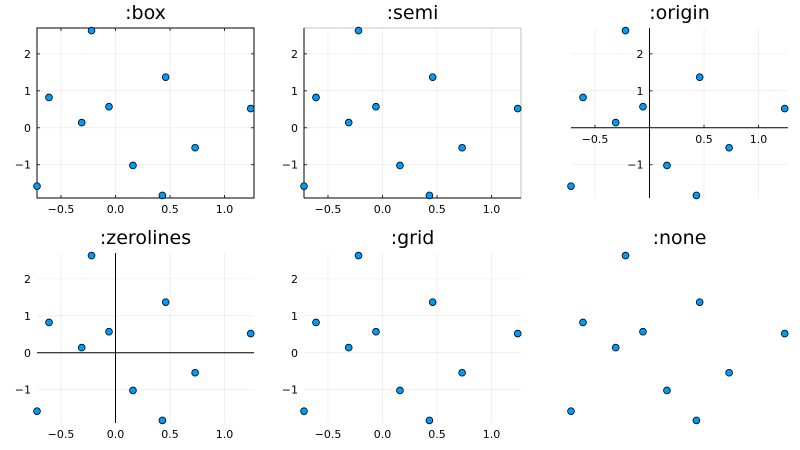 The height and width of the screenshot is (450, 800). Describe the element at coordinates (145, 13) in the screenshot. I see `subplot-title: :box` at that location.